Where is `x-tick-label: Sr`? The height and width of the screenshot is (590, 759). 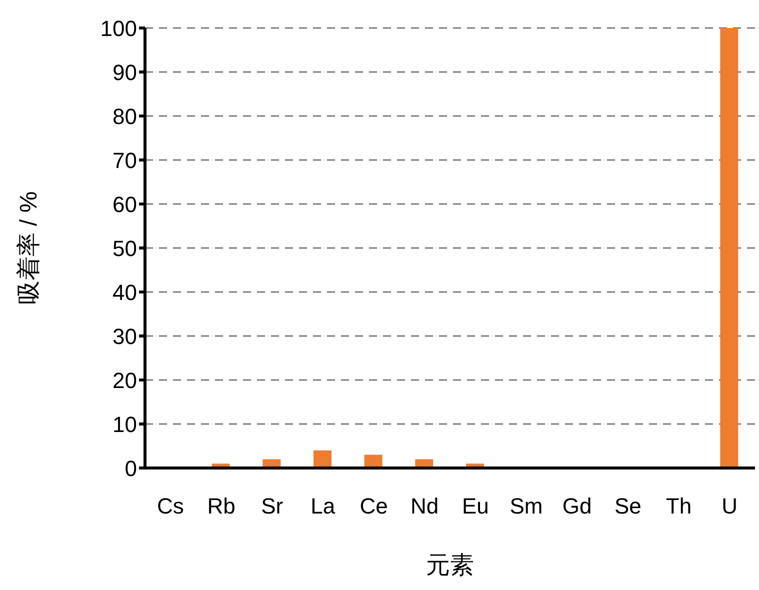
x-tick-label: Sr is located at coordinates (272, 506).